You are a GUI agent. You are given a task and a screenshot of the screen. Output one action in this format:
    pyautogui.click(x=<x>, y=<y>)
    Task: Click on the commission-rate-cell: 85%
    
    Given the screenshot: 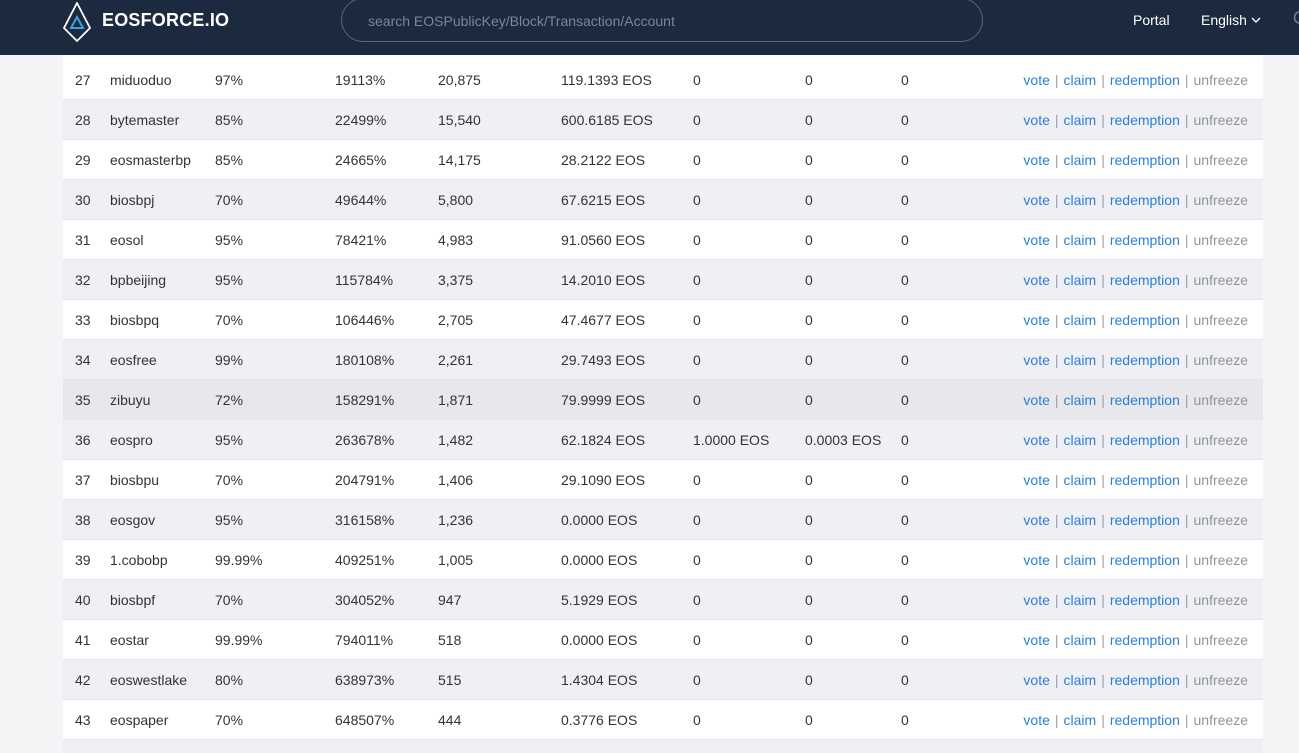 What is the action you would take?
    pyautogui.click(x=229, y=120)
    